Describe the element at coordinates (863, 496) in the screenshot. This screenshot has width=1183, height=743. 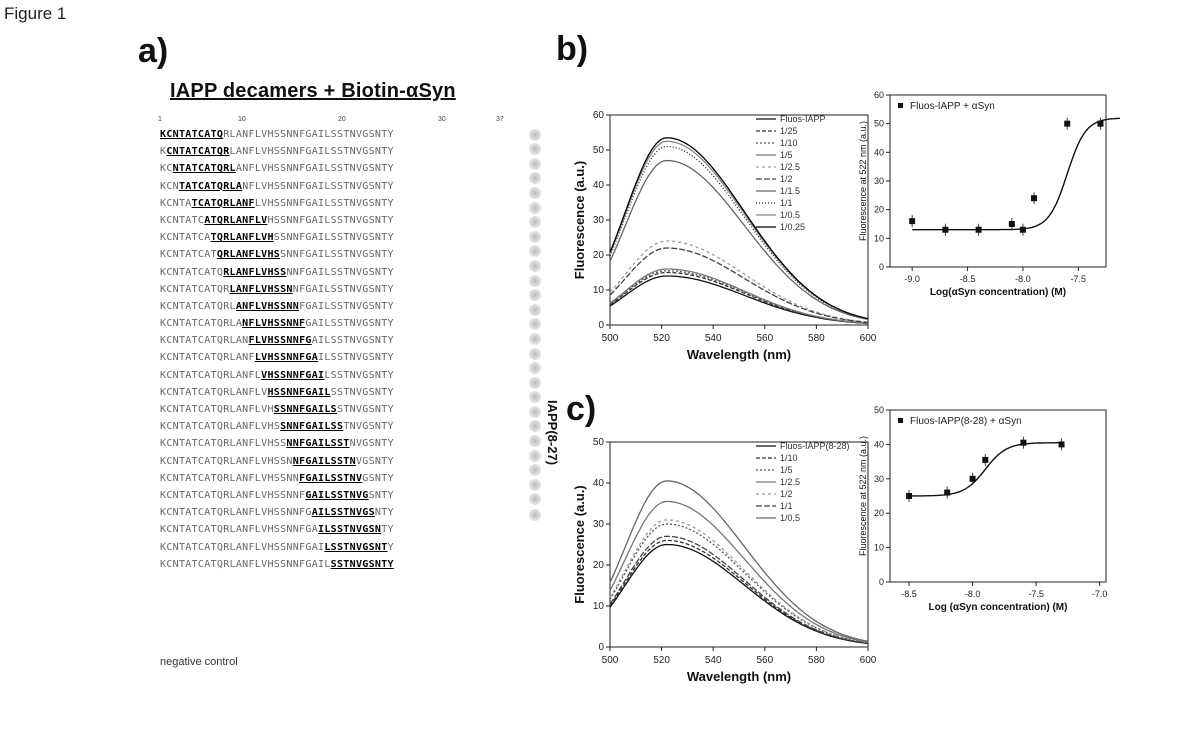
I see `y-axis-label: Fluorescence at 522 nm (a.u.)` at that location.